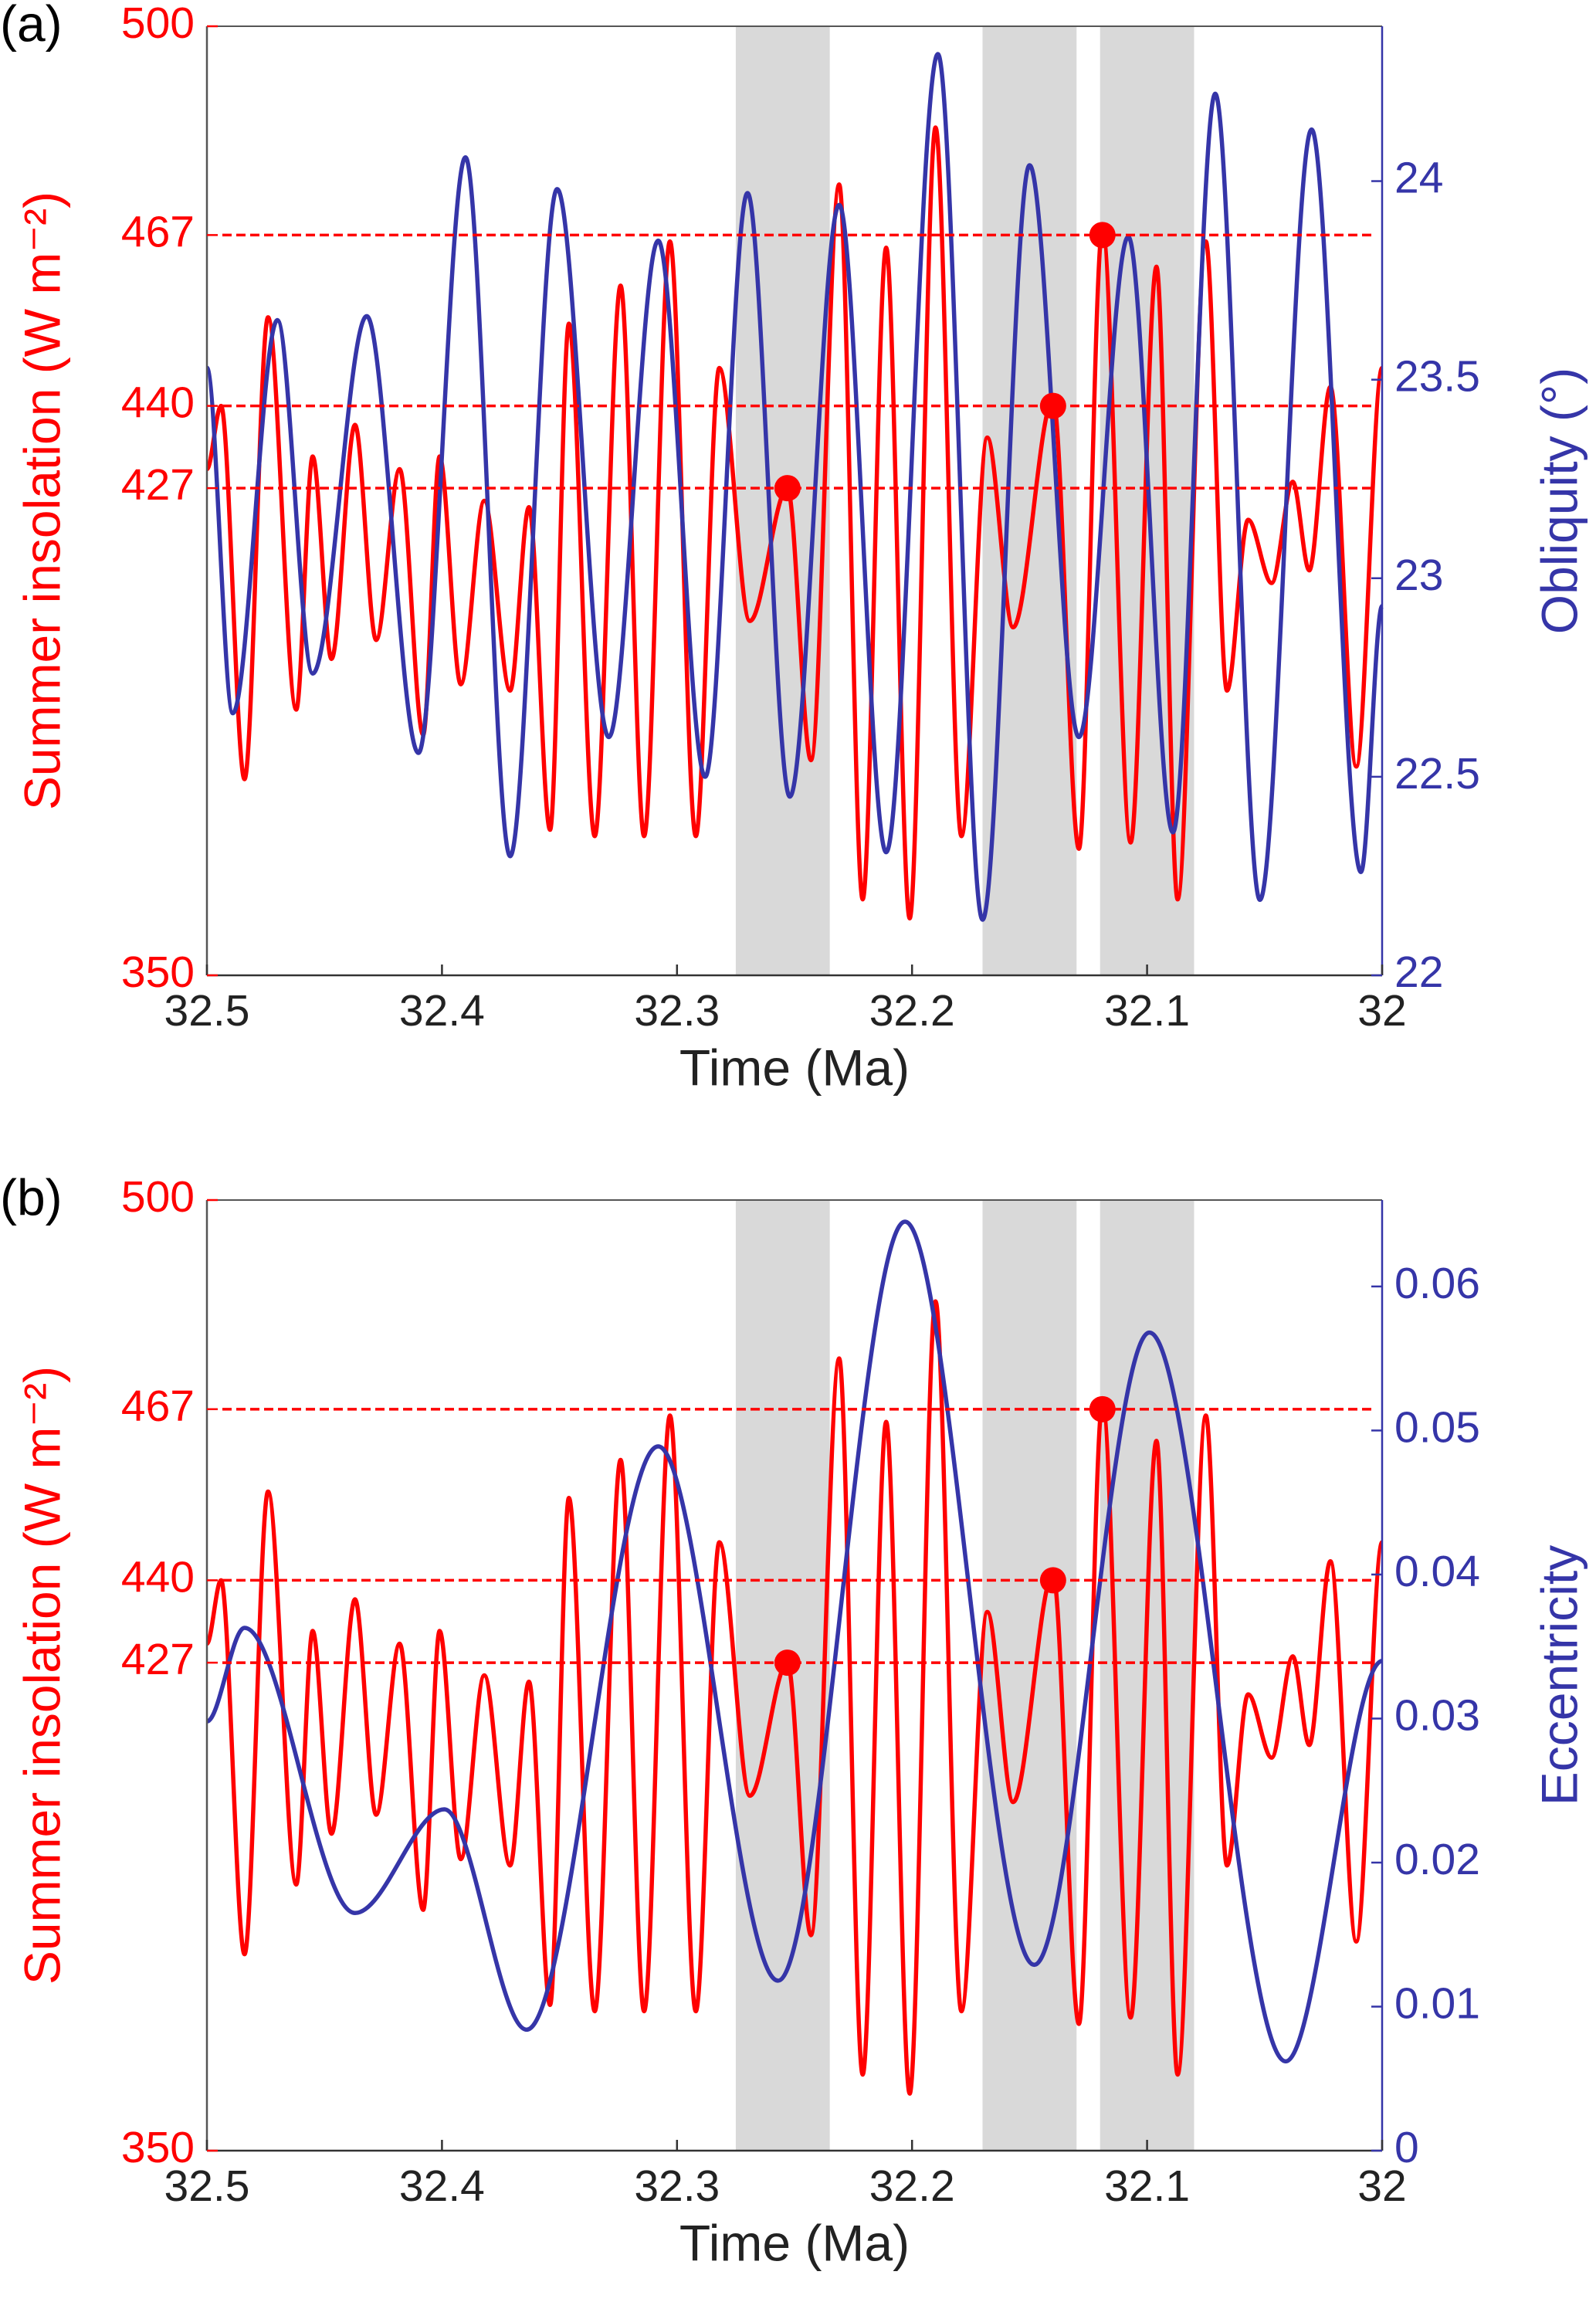  I want to click on panel-label: (a), so click(32, 26).